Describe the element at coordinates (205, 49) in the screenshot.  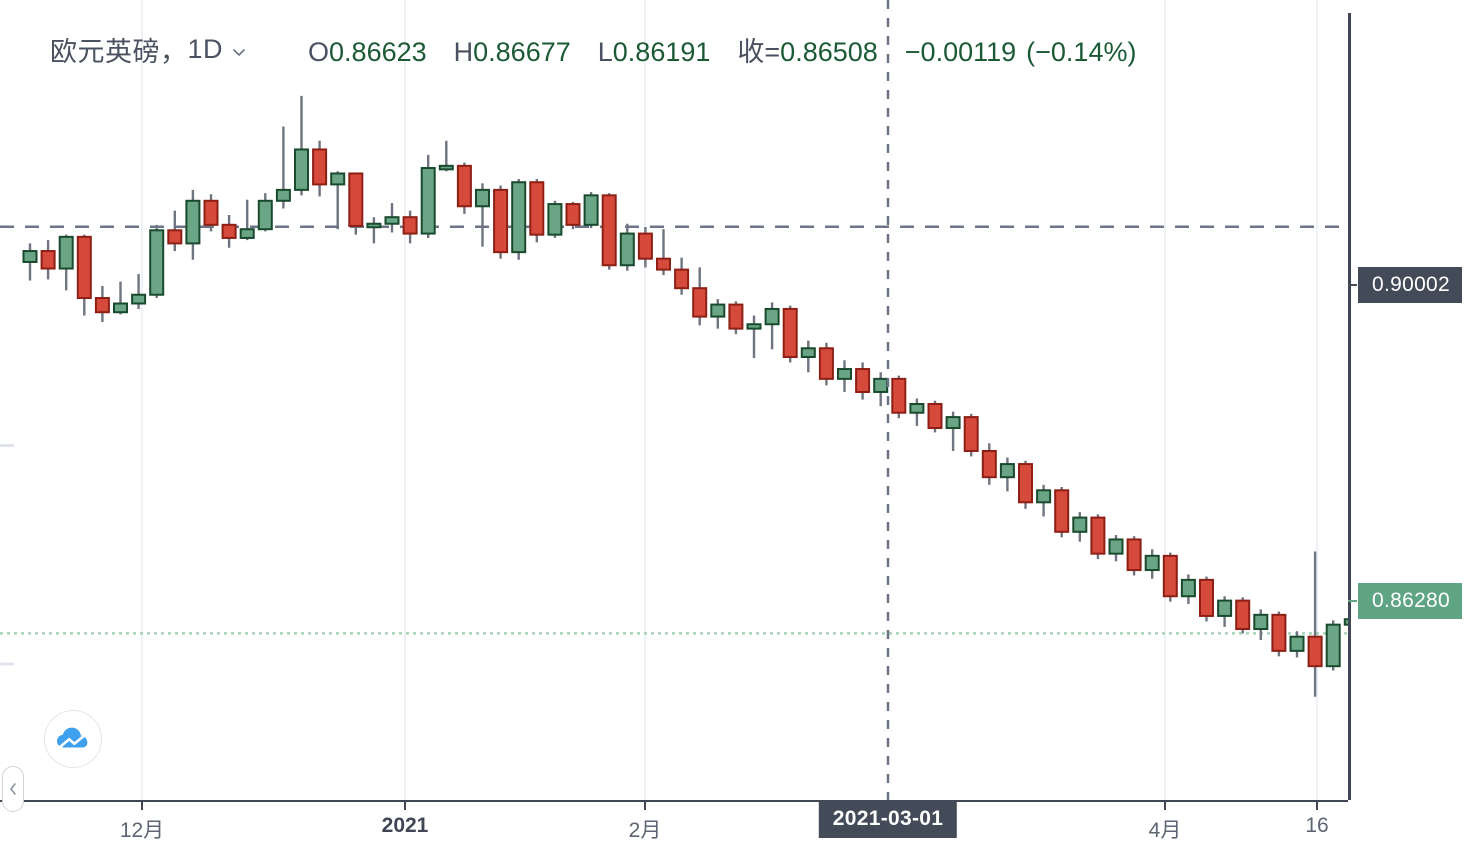
I see `interval-label: 1D` at that location.